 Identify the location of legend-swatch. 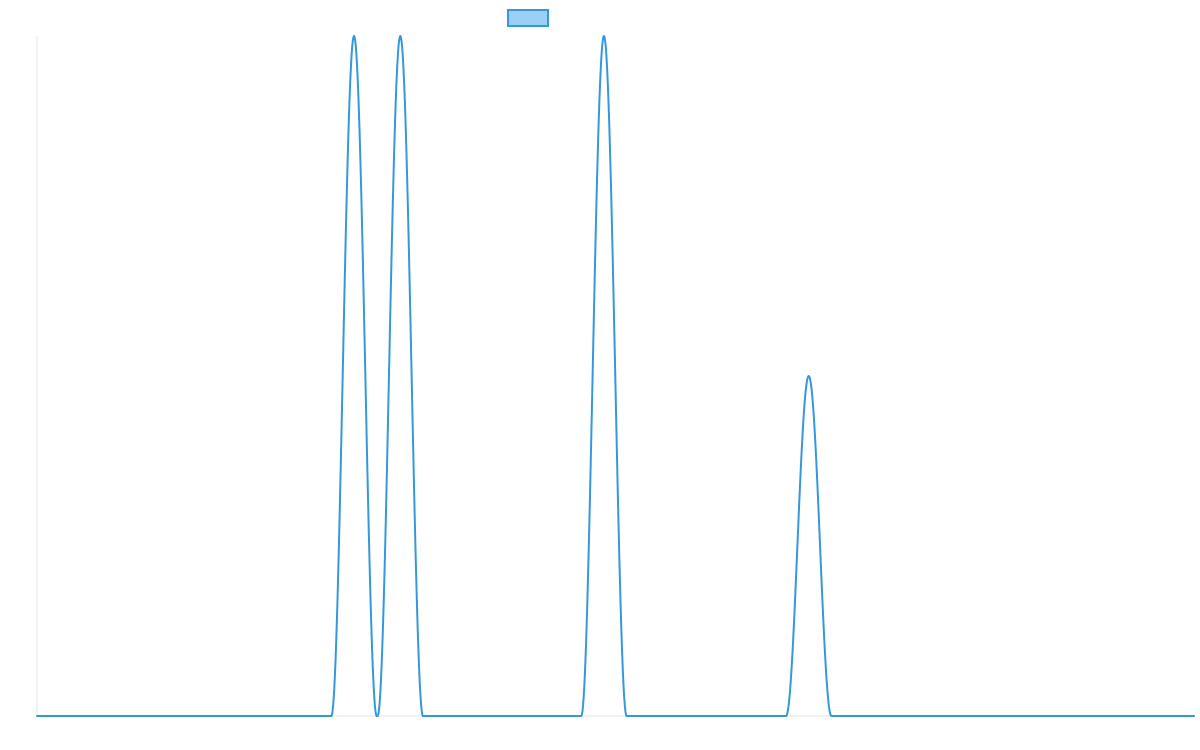
(528, 18).